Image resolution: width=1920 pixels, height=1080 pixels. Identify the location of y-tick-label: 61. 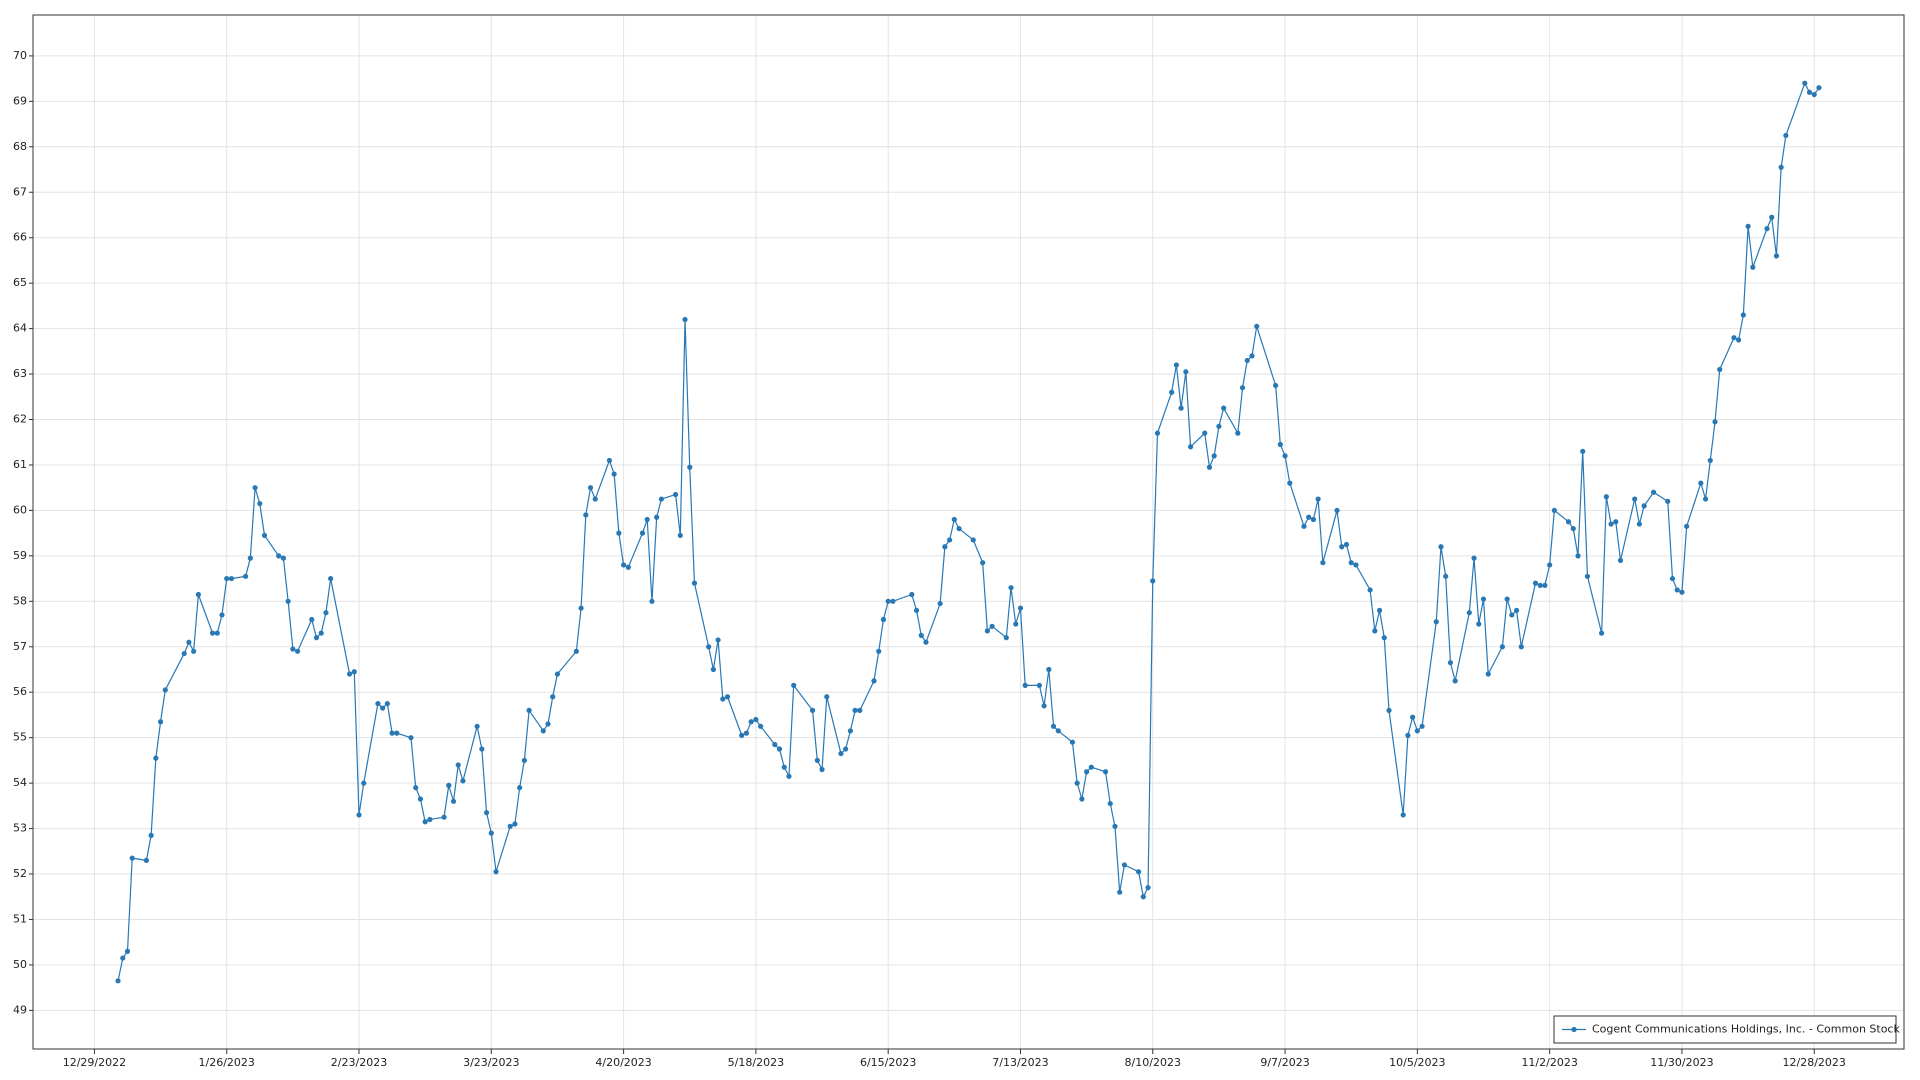
(20, 464).